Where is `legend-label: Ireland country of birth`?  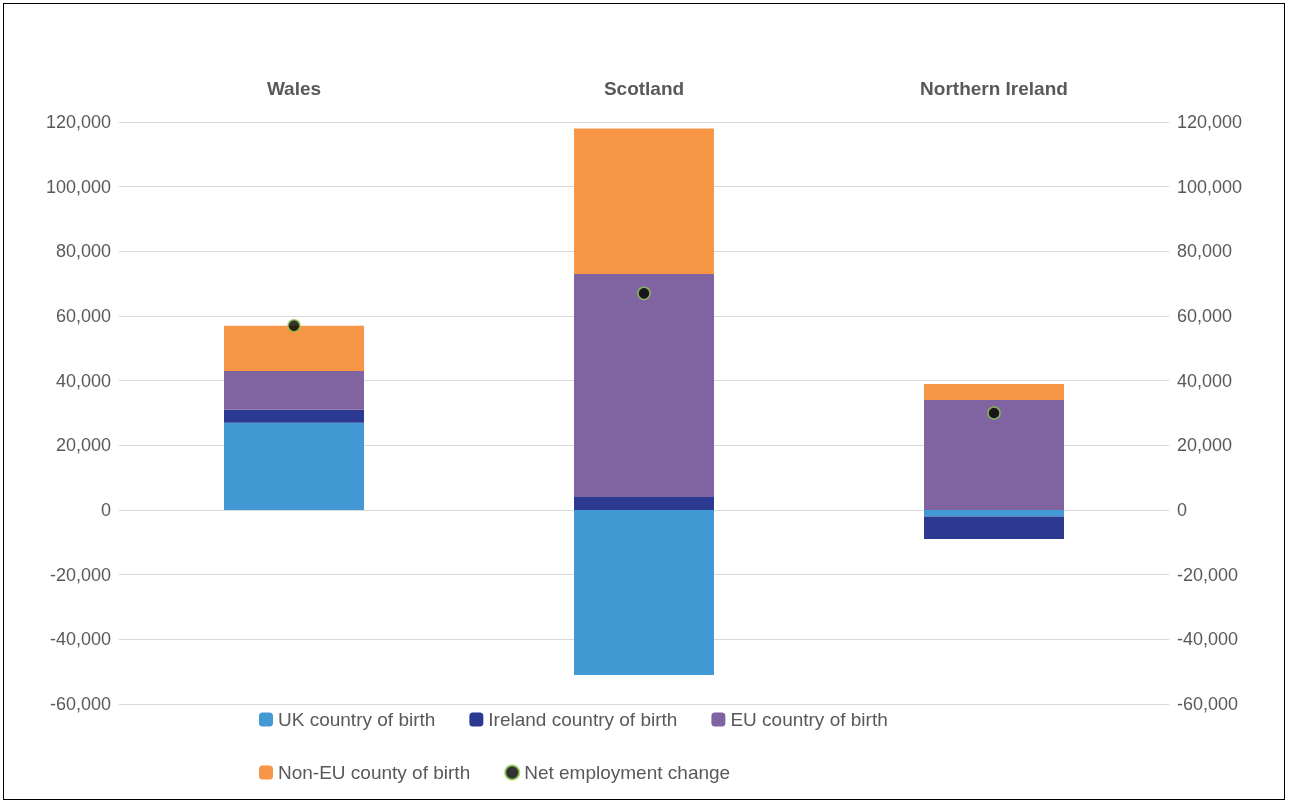
legend-label: Ireland country of birth is located at coordinates (583, 719).